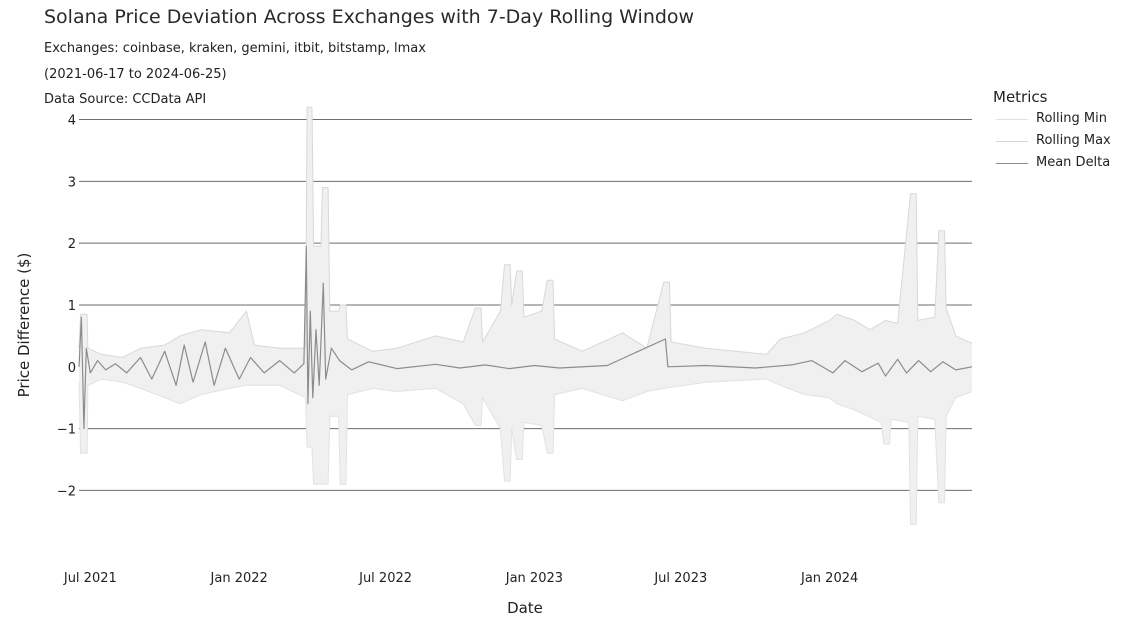 Image resolution: width=1134 pixels, height=617 pixels. I want to click on legend-item-mean-delta: Mean Delta, so click(1064, 164).